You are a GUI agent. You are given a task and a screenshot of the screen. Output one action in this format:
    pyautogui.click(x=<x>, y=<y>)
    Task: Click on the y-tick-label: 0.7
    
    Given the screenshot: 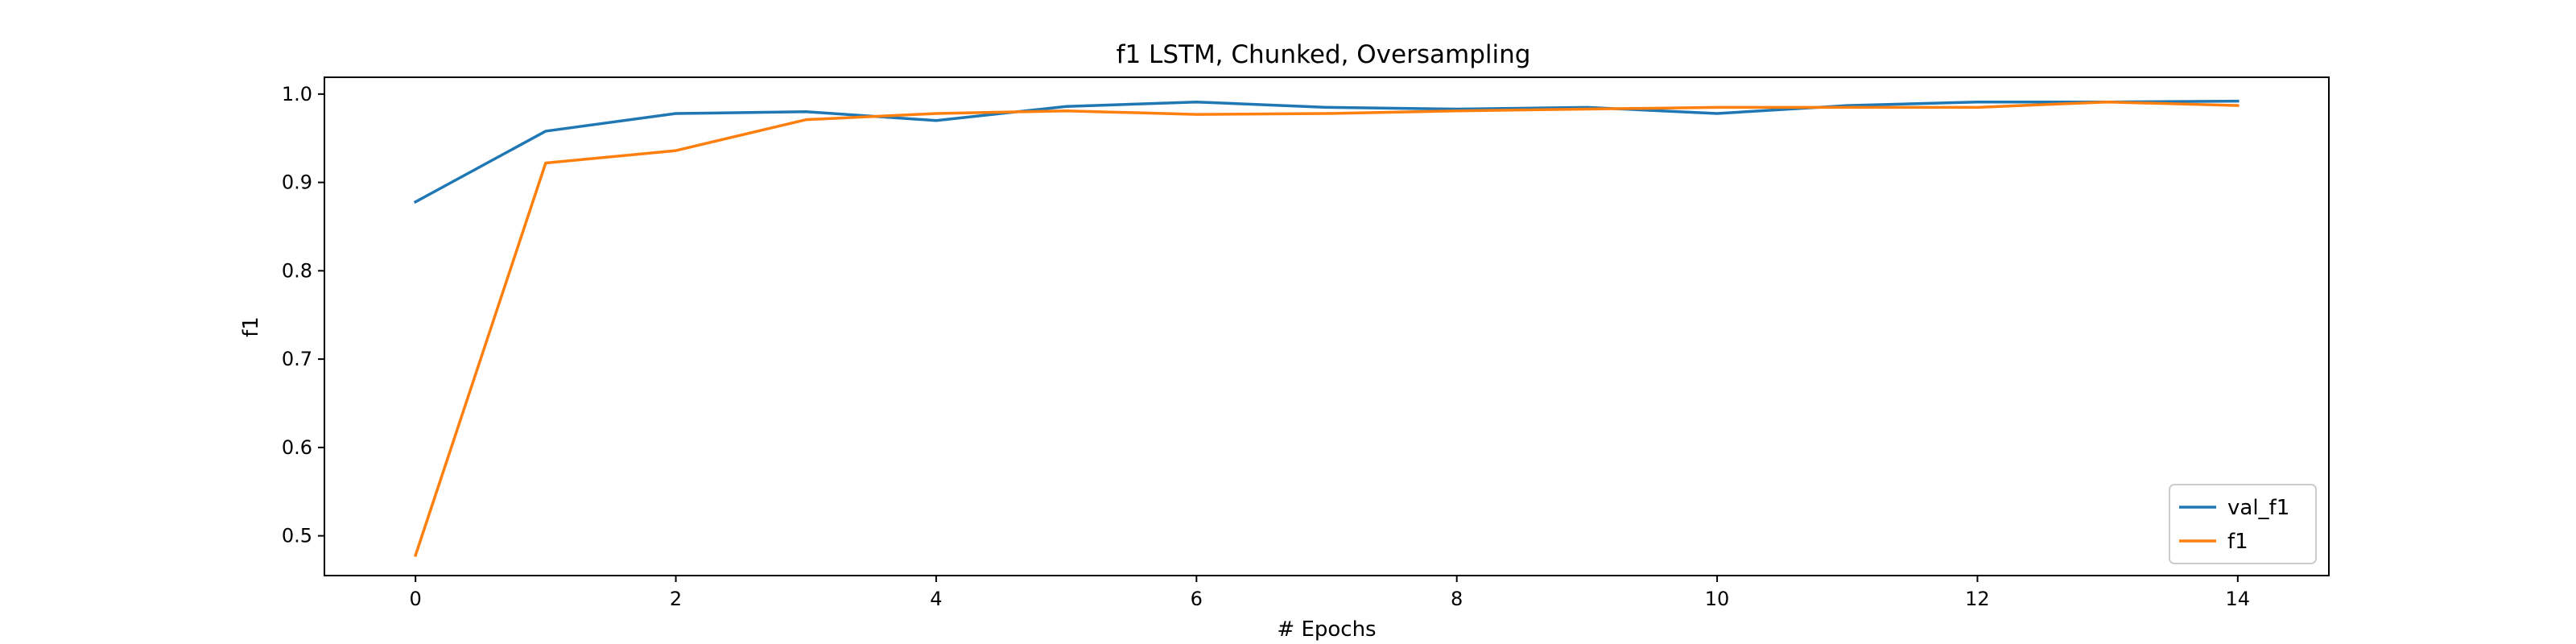 What is the action you would take?
    pyautogui.click(x=297, y=359)
    